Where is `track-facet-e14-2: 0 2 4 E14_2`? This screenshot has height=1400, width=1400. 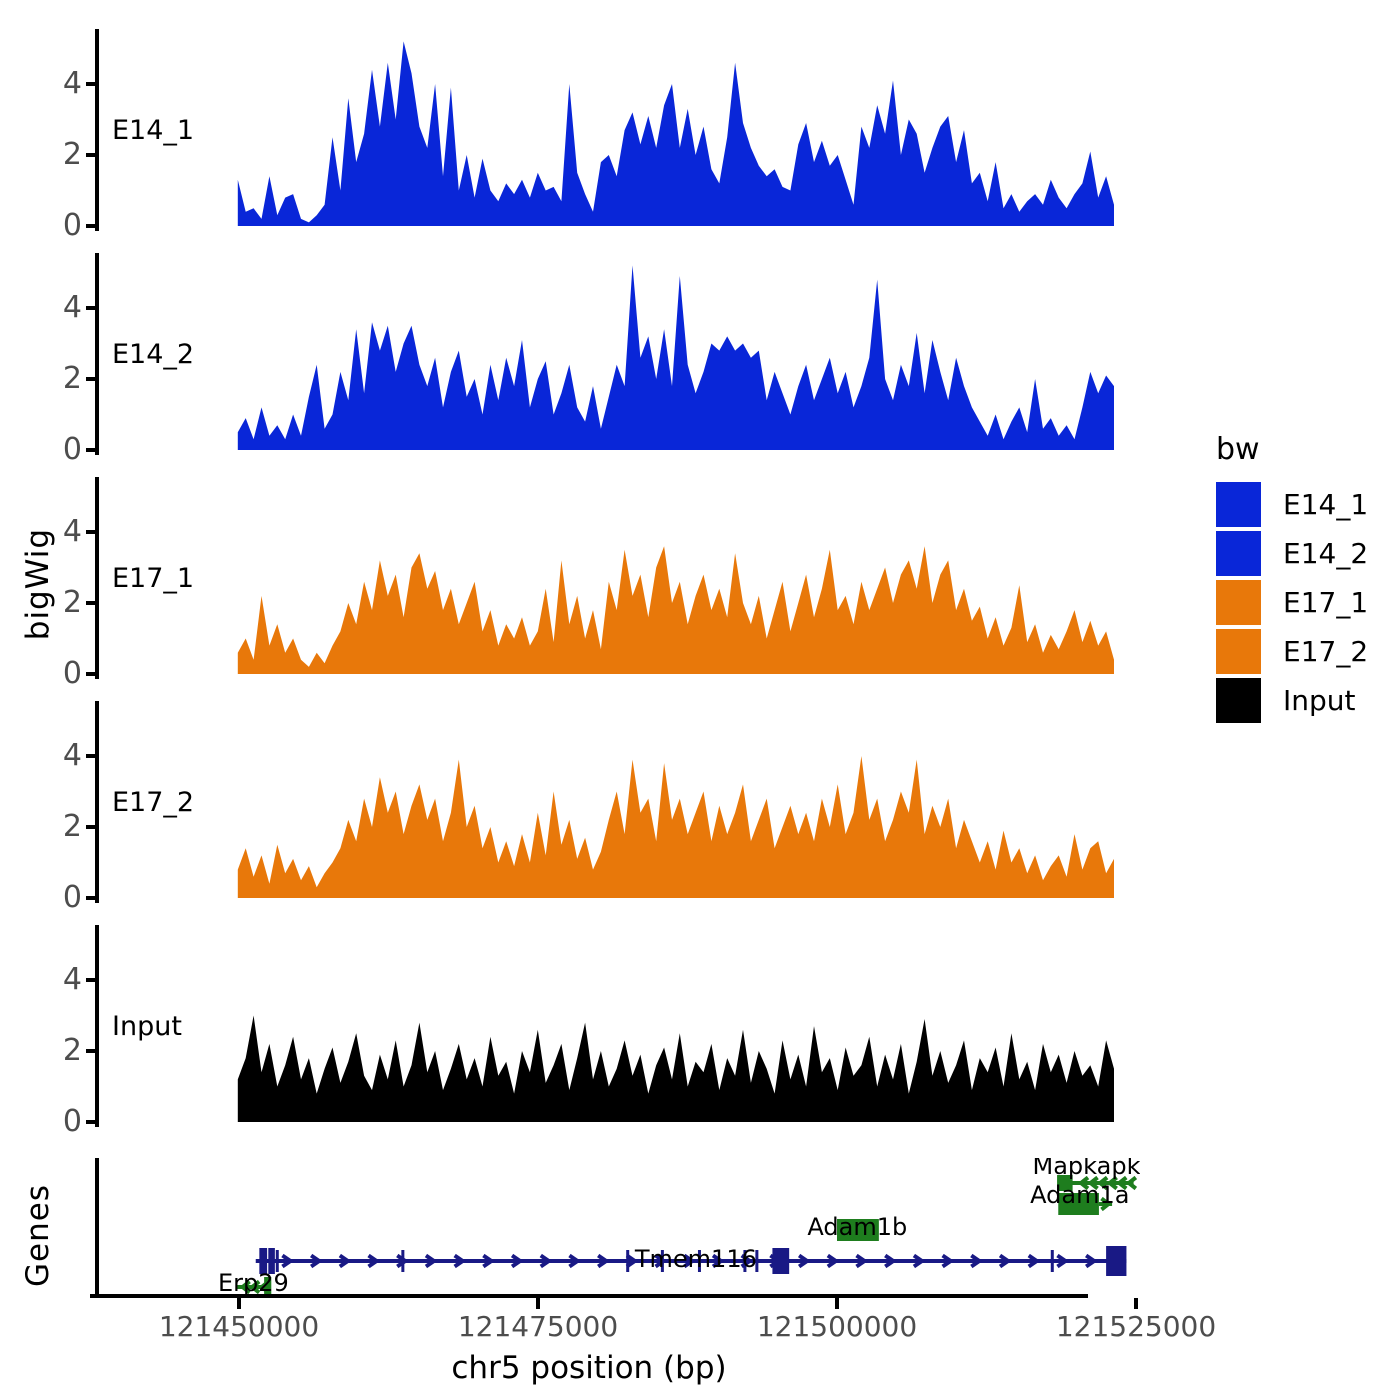
track-facet-e14-2: 0 2 4 E14_2 is located at coordinates (595, 360).